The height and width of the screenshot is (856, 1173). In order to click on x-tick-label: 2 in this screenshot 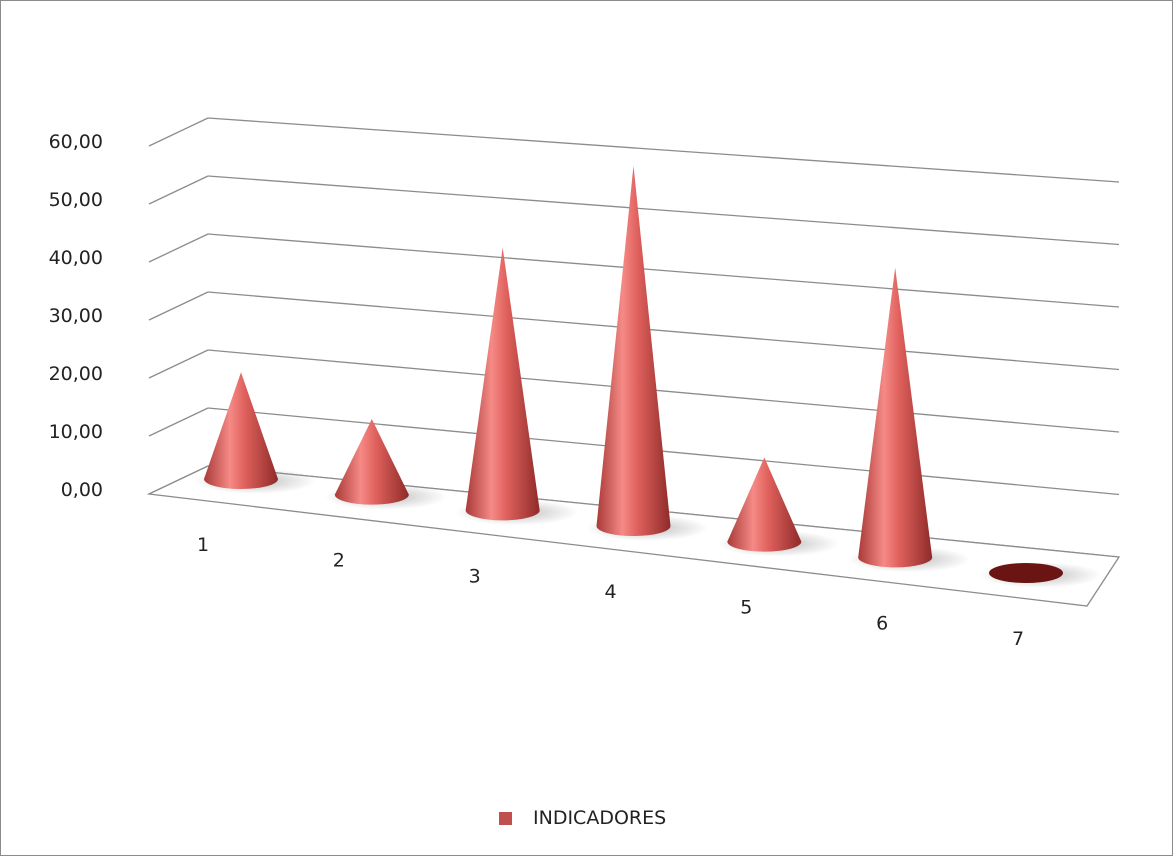, I will do `click(339, 561)`.